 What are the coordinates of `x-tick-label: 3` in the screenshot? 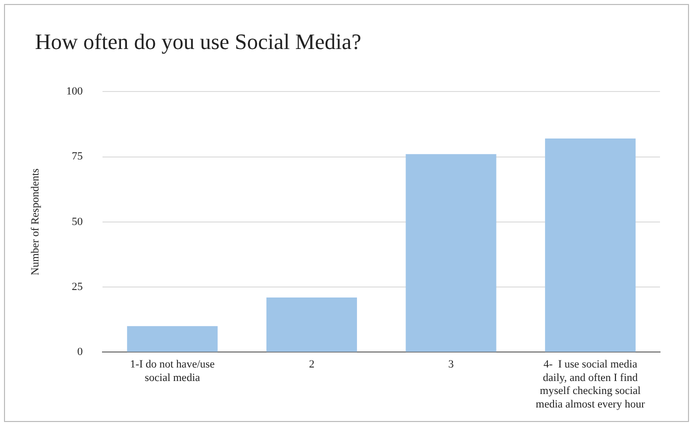 It's located at (451, 364).